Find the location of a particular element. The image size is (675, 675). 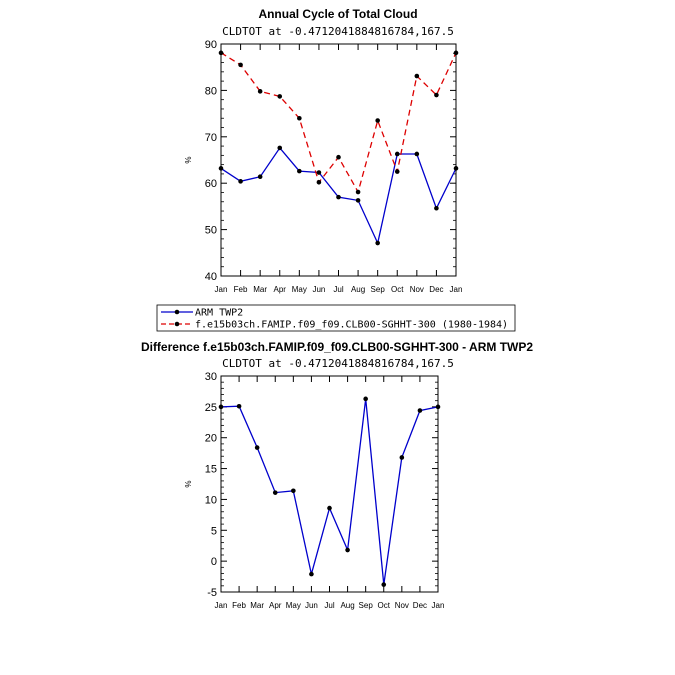

chart1-ytick-label: 50 is located at coordinates (211, 231).